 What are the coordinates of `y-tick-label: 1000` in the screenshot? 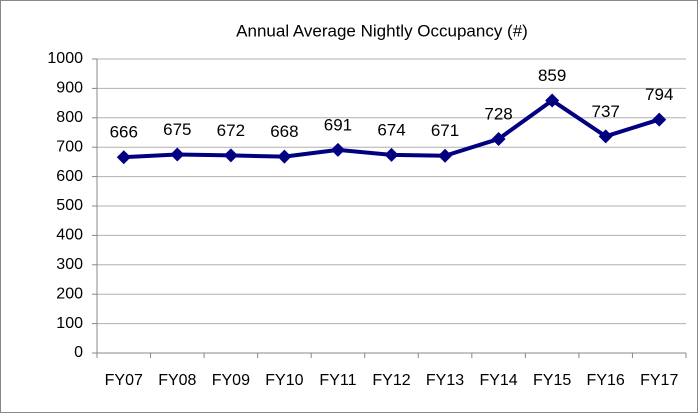 It's located at (65, 58).